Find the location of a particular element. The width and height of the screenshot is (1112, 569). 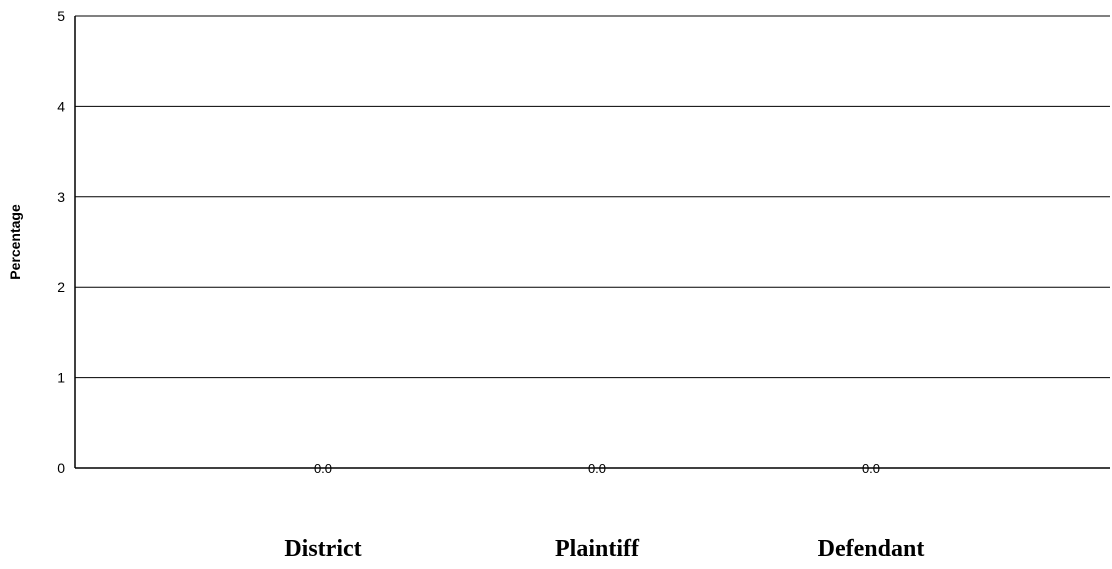

y-tick-label: 2 is located at coordinates (61, 287).